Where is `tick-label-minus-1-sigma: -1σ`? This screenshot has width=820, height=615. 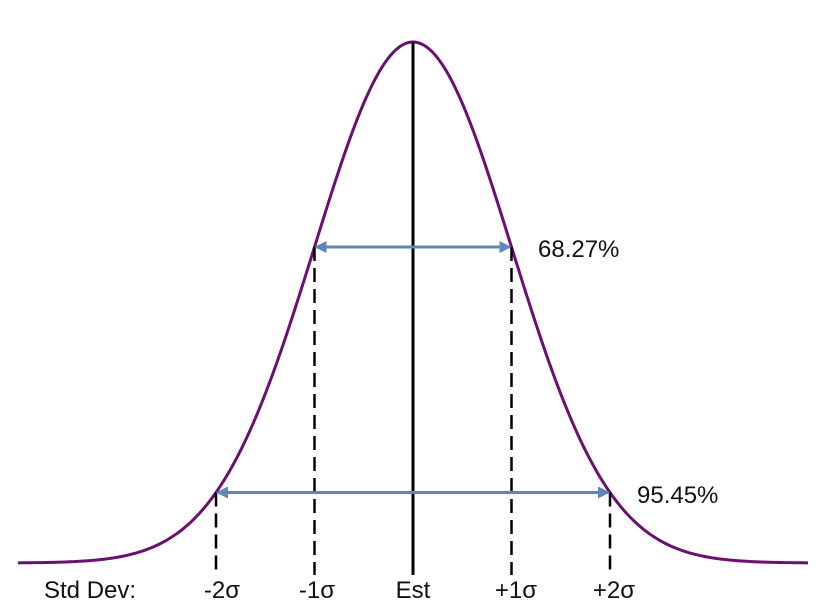
tick-label-minus-1-sigma: -1σ is located at coordinates (317, 590).